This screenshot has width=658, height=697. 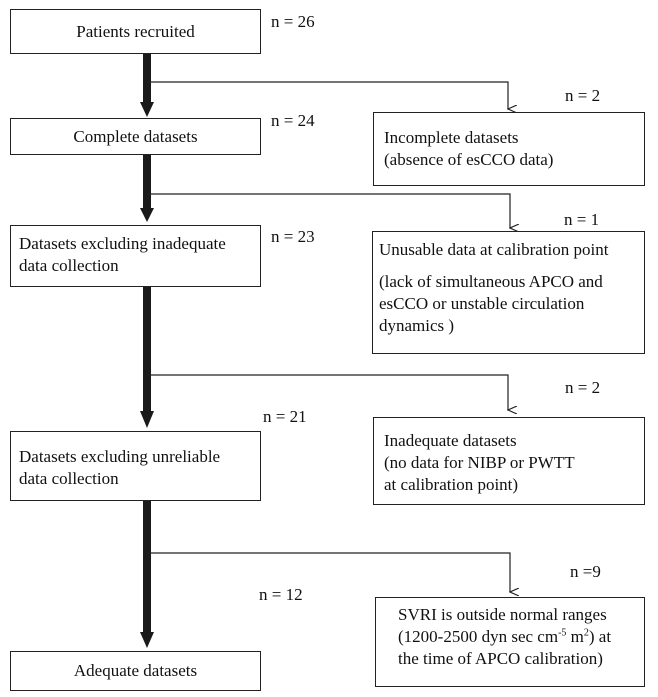 I want to click on main-flow-arrows, so click(x=147, y=351).